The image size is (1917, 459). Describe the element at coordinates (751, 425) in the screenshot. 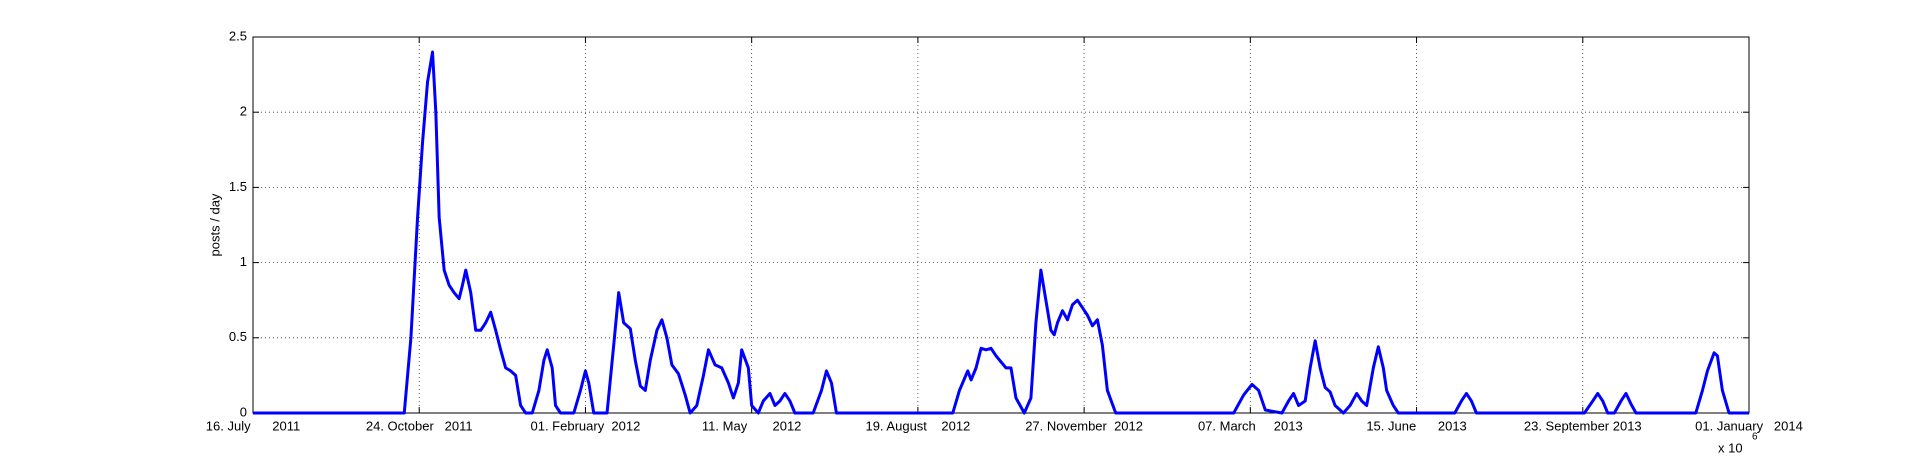

I see `x-tick-label: 11. May 2012` at that location.